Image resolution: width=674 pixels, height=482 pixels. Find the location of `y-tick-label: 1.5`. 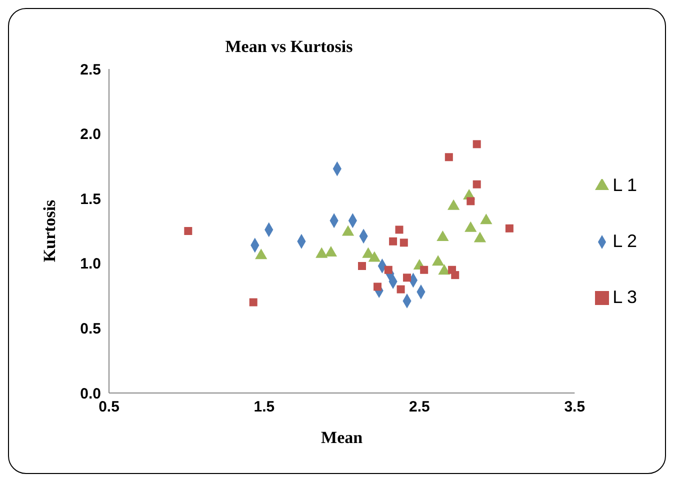

y-tick-label: 1.5 is located at coordinates (90, 199).